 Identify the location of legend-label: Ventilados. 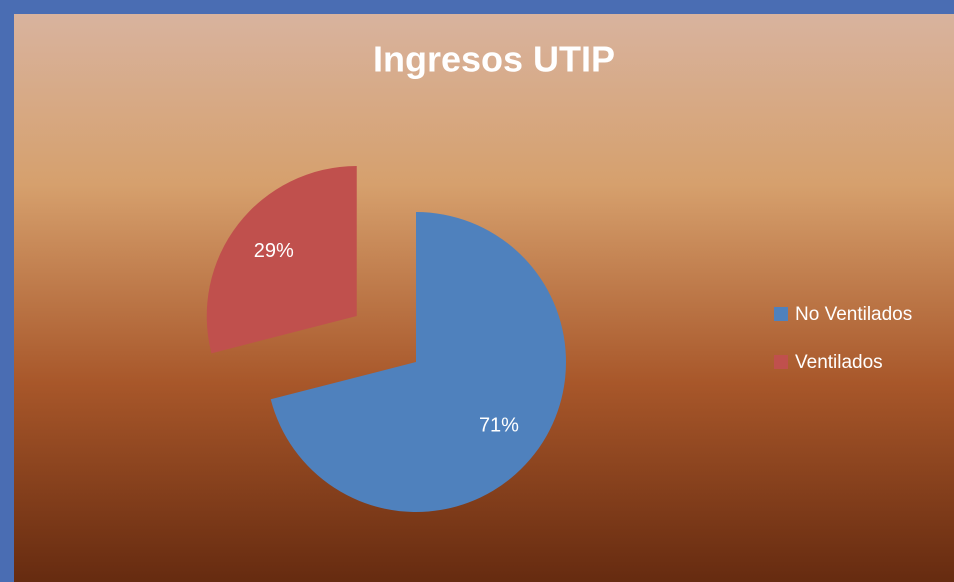
(839, 362).